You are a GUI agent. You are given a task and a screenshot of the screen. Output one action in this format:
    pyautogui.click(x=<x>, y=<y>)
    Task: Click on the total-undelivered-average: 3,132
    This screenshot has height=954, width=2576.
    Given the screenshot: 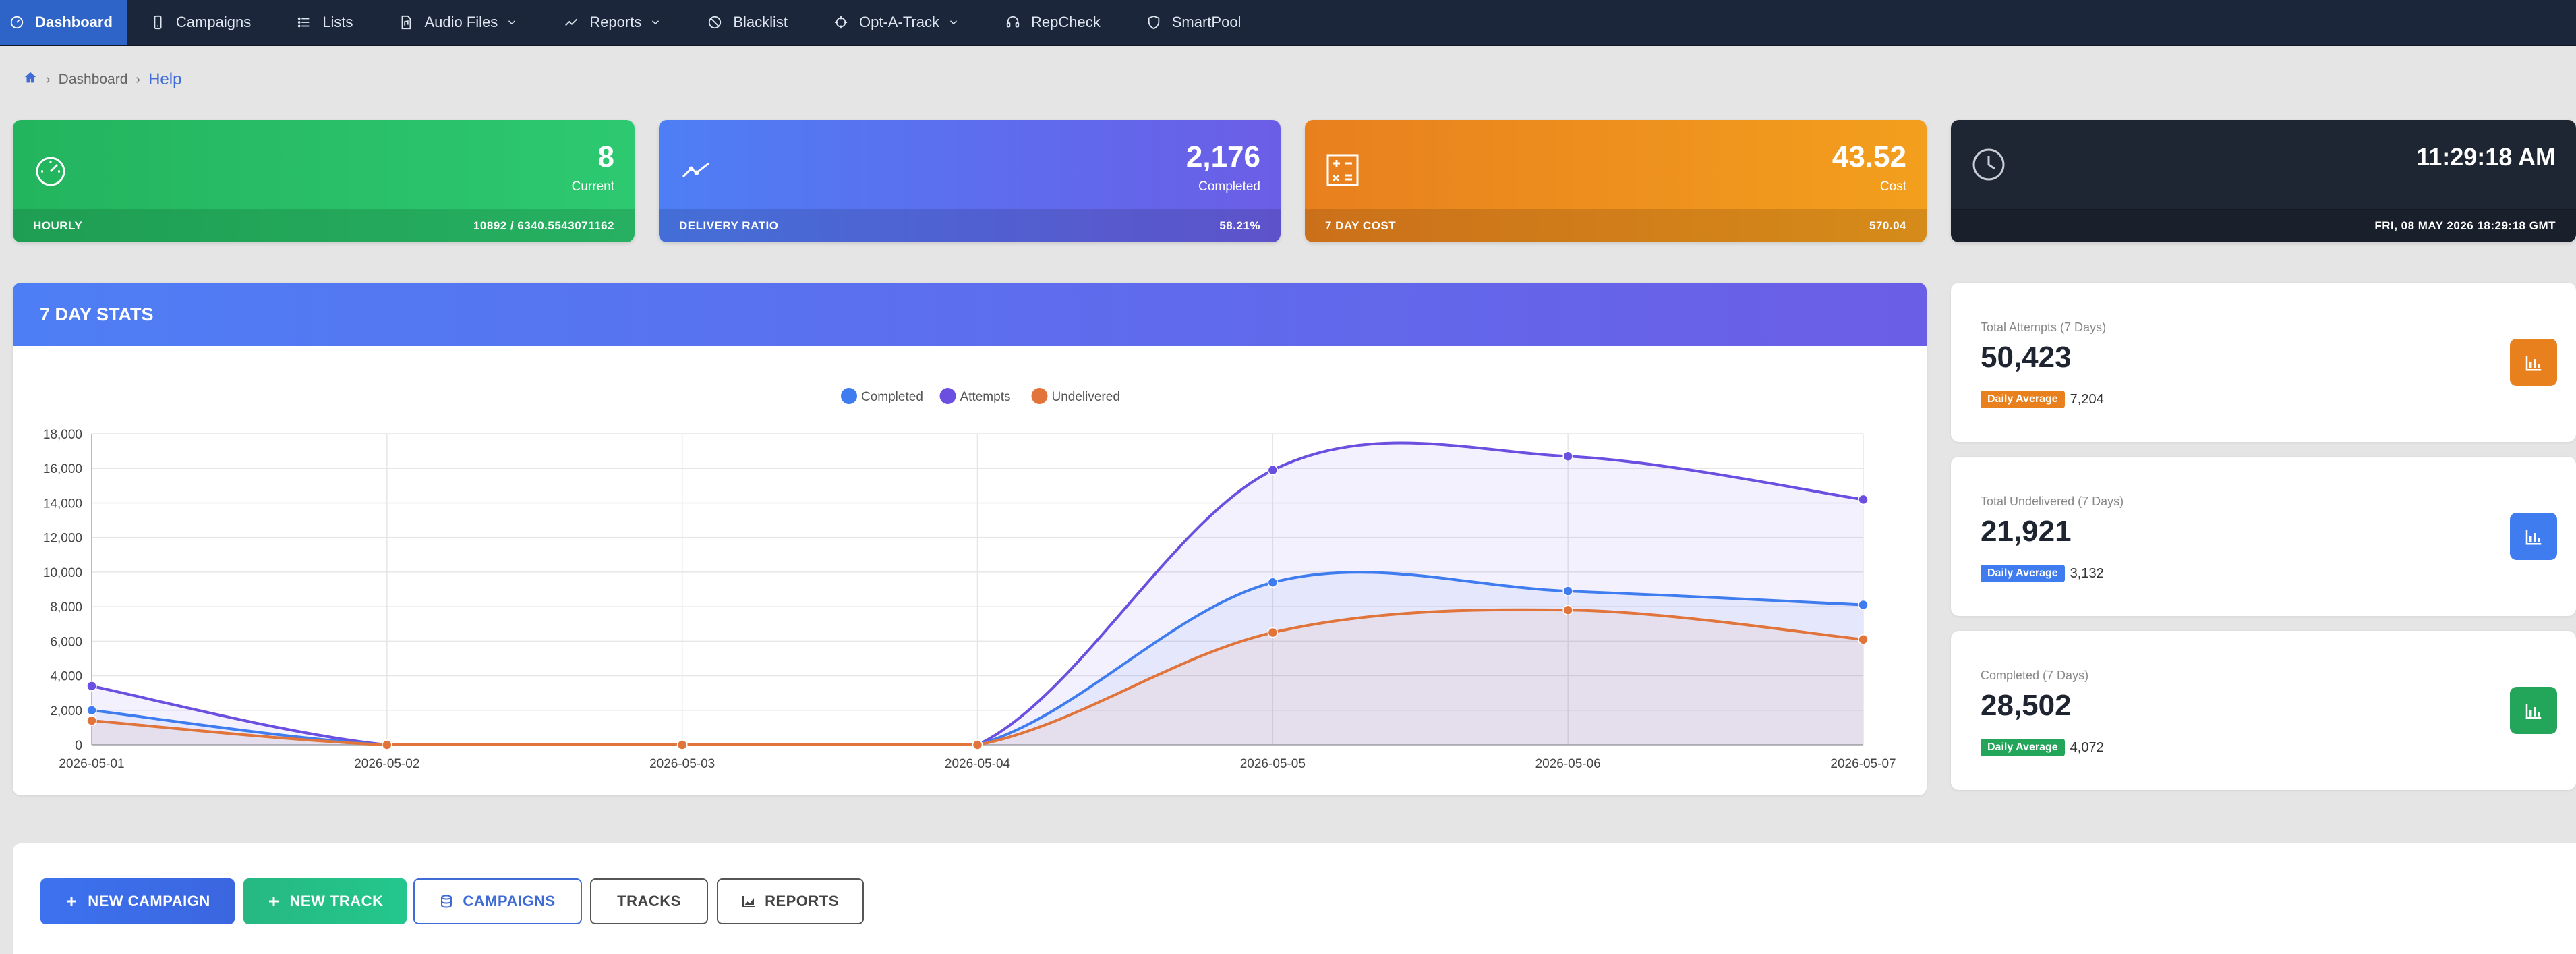 What is the action you would take?
    pyautogui.click(x=2087, y=573)
    